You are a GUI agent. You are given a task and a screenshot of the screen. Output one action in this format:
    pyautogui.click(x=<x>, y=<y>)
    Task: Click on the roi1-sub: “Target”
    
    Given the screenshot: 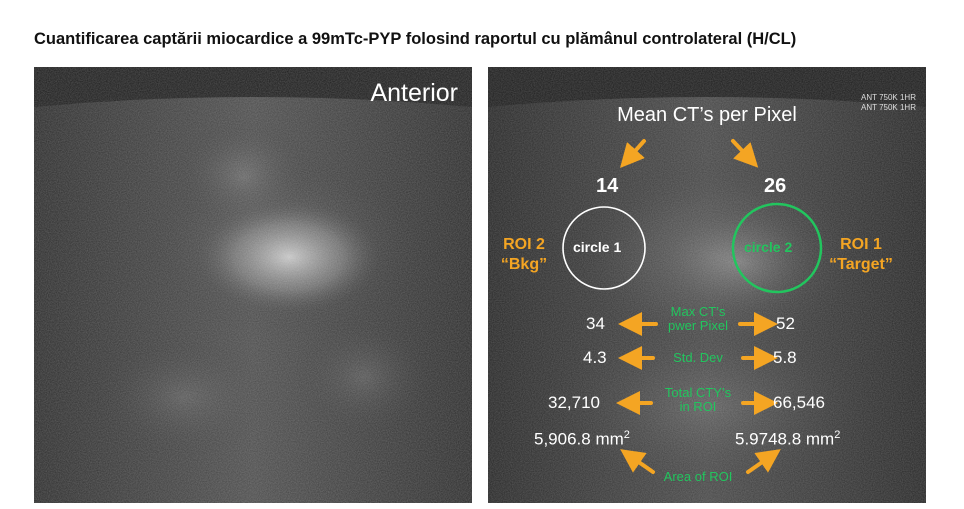 What is the action you would take?
    pyautogui.click(x=861, y=264)
    